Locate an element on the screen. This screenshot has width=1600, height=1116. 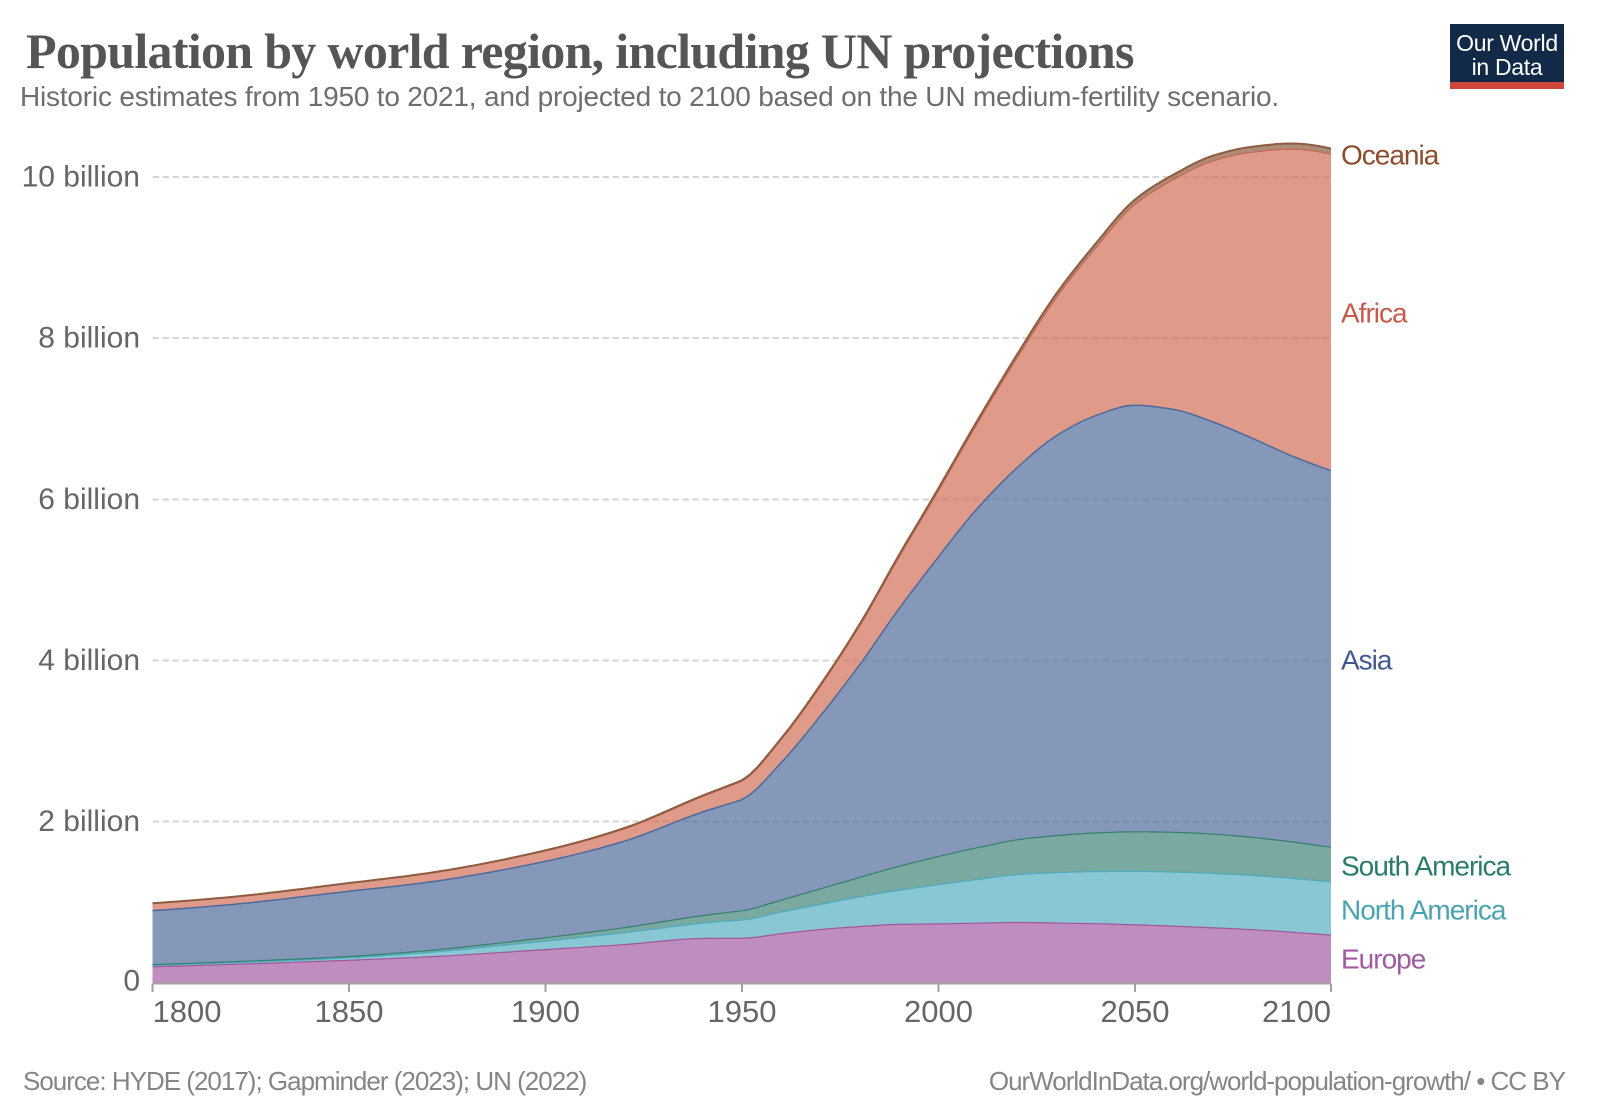
svg-text: Asia is located at coordinates (1367, 660).